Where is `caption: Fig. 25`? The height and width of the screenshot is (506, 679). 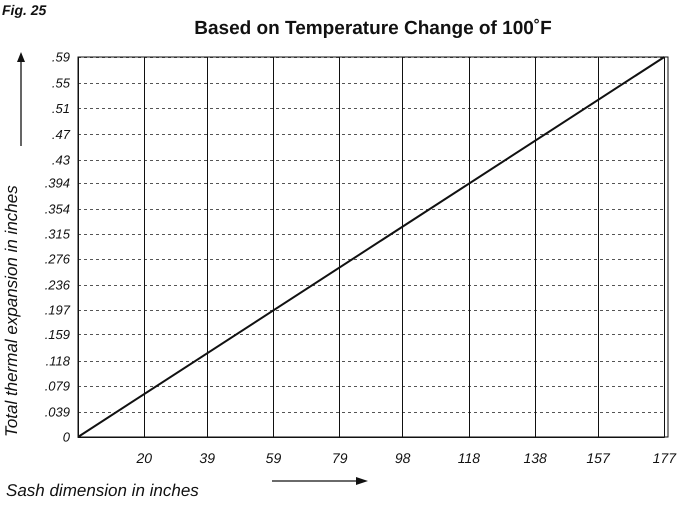 caption: Fig. 25 is located at coordinates (24, 10).